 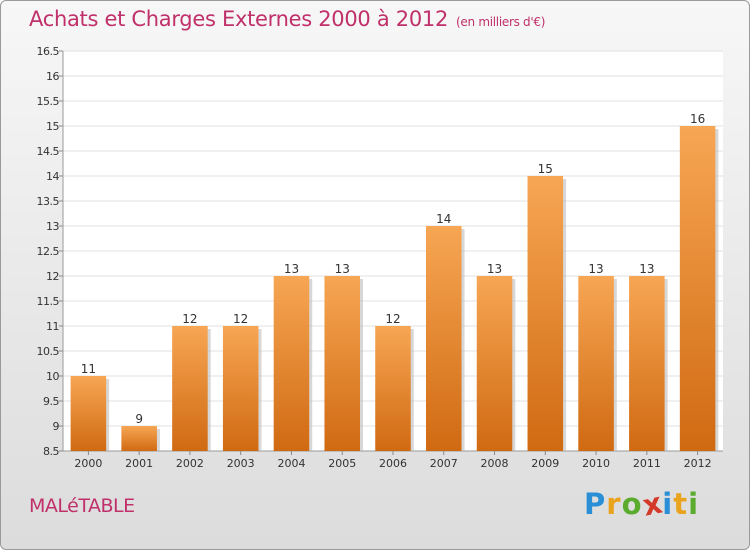 I want to click on x-tick-label: 2007, so click(x=444, y=463).